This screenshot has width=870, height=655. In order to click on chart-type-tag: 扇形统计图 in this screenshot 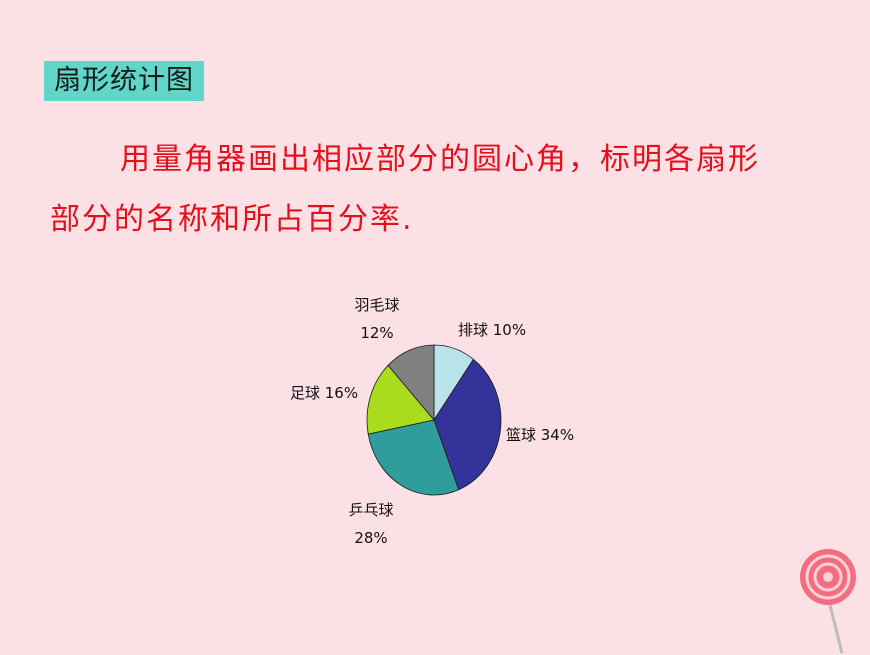, I will do `click(124, 81)`.